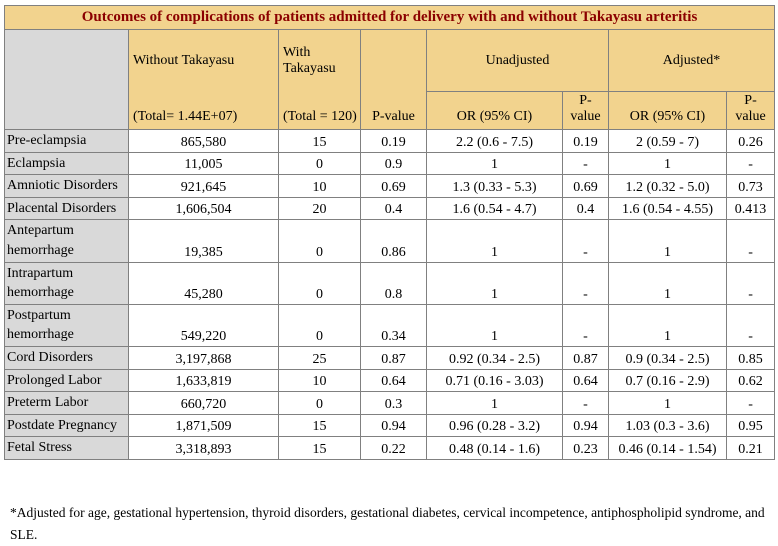 Image resolution: width=778 pixels, height=546 pixels. What do you see at coordinates (667, 380) in the screenshot?
I see `cell-or-adjusted: 0.7 (0.16 - 2.9)` at bounding box center [667, 380].